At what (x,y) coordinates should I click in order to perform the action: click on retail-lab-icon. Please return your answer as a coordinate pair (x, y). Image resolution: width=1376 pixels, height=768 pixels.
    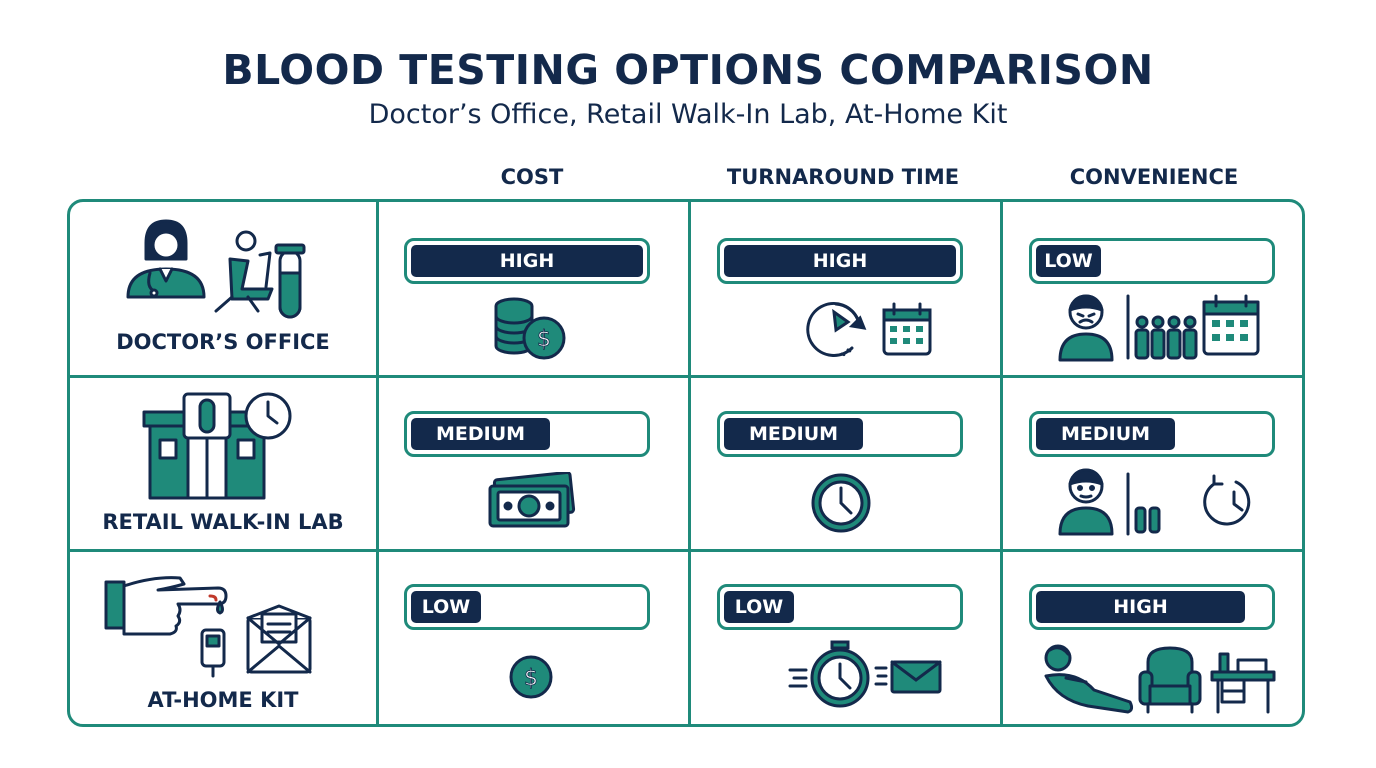
    Looking at the image, I should click on (217, 446).